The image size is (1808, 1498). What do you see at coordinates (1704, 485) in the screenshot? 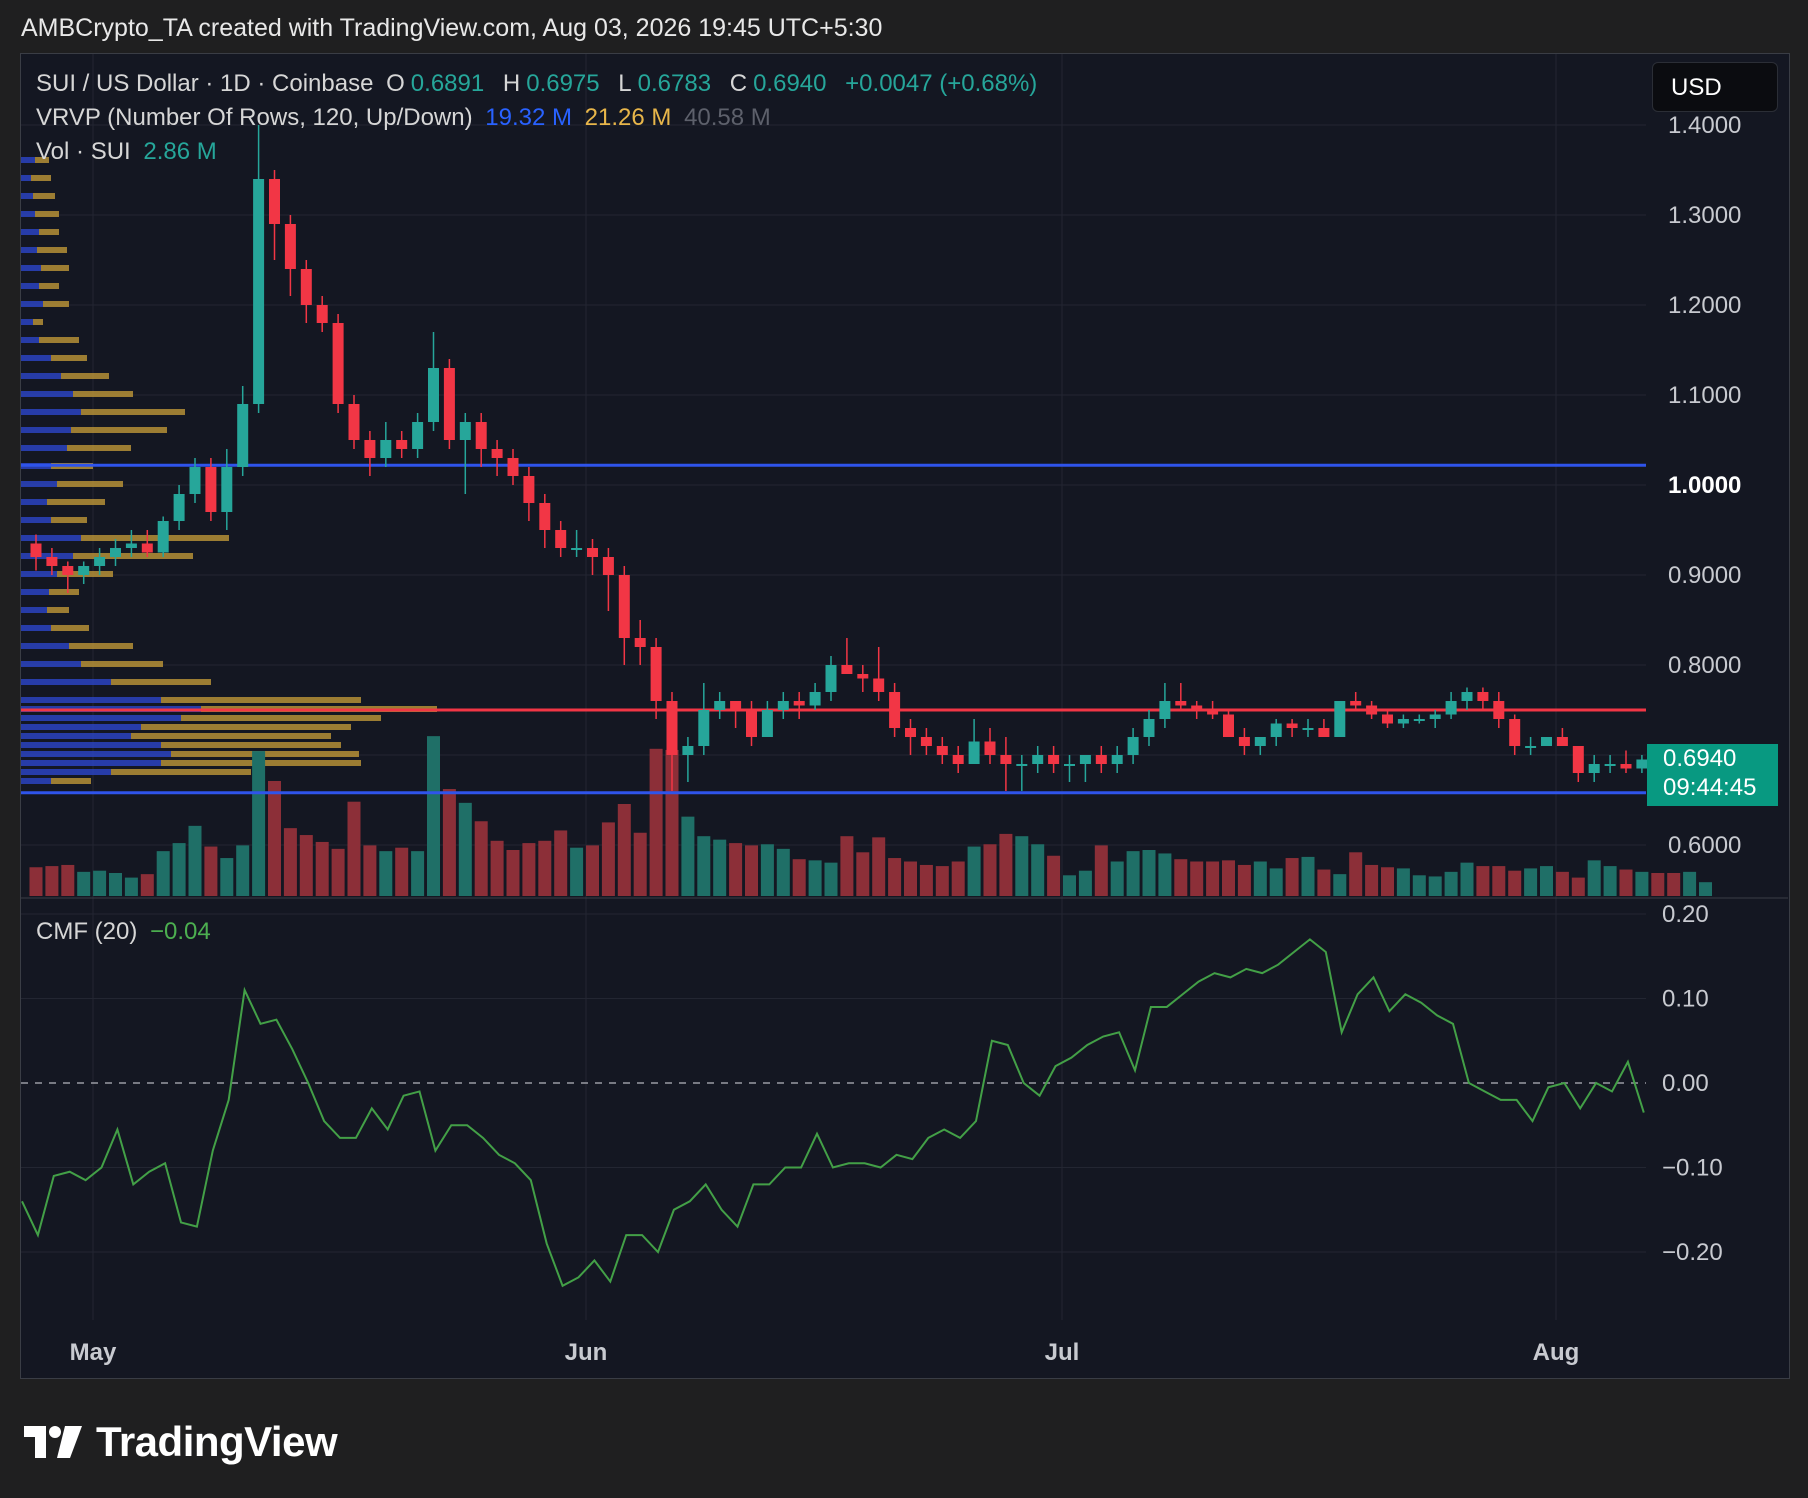
I see `price-axis-label: 1.0000` at bounding box center [1704, 485].